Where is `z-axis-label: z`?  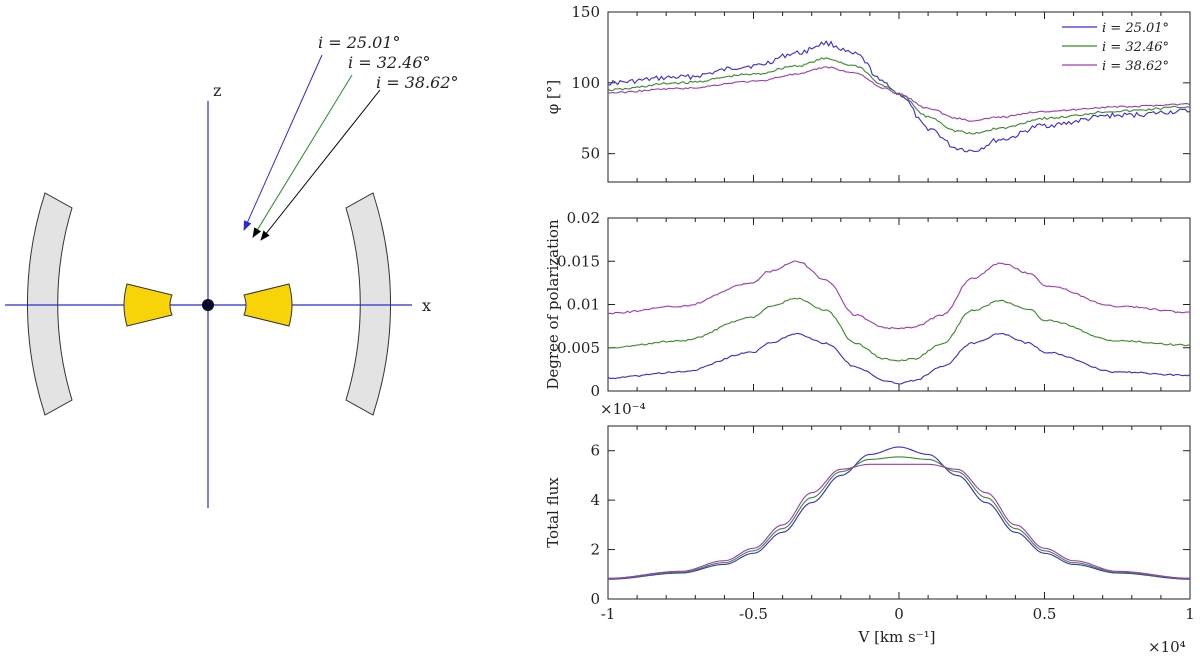 z-axis-label: z is located at coordinates (217, 90).